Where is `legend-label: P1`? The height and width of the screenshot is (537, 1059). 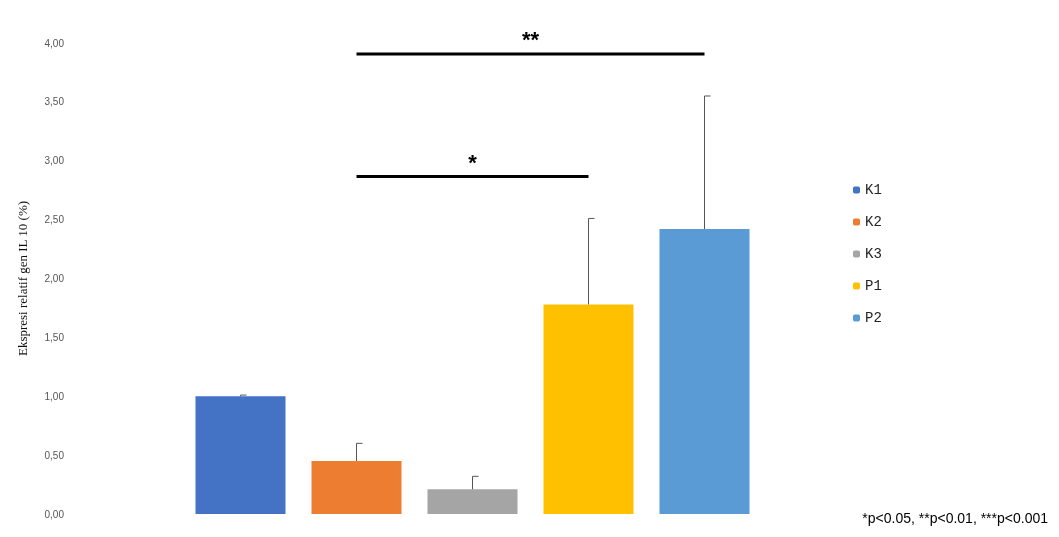
legend-label: P1 is located at coordinates (873, 286).